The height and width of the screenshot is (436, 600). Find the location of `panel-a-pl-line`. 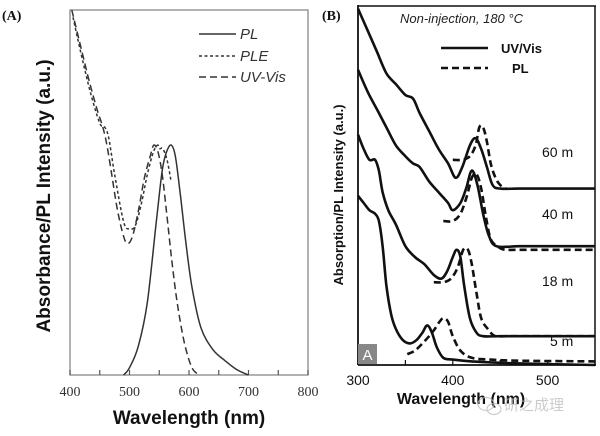

panel-a-pl-line is located at coordinates (186, 260).